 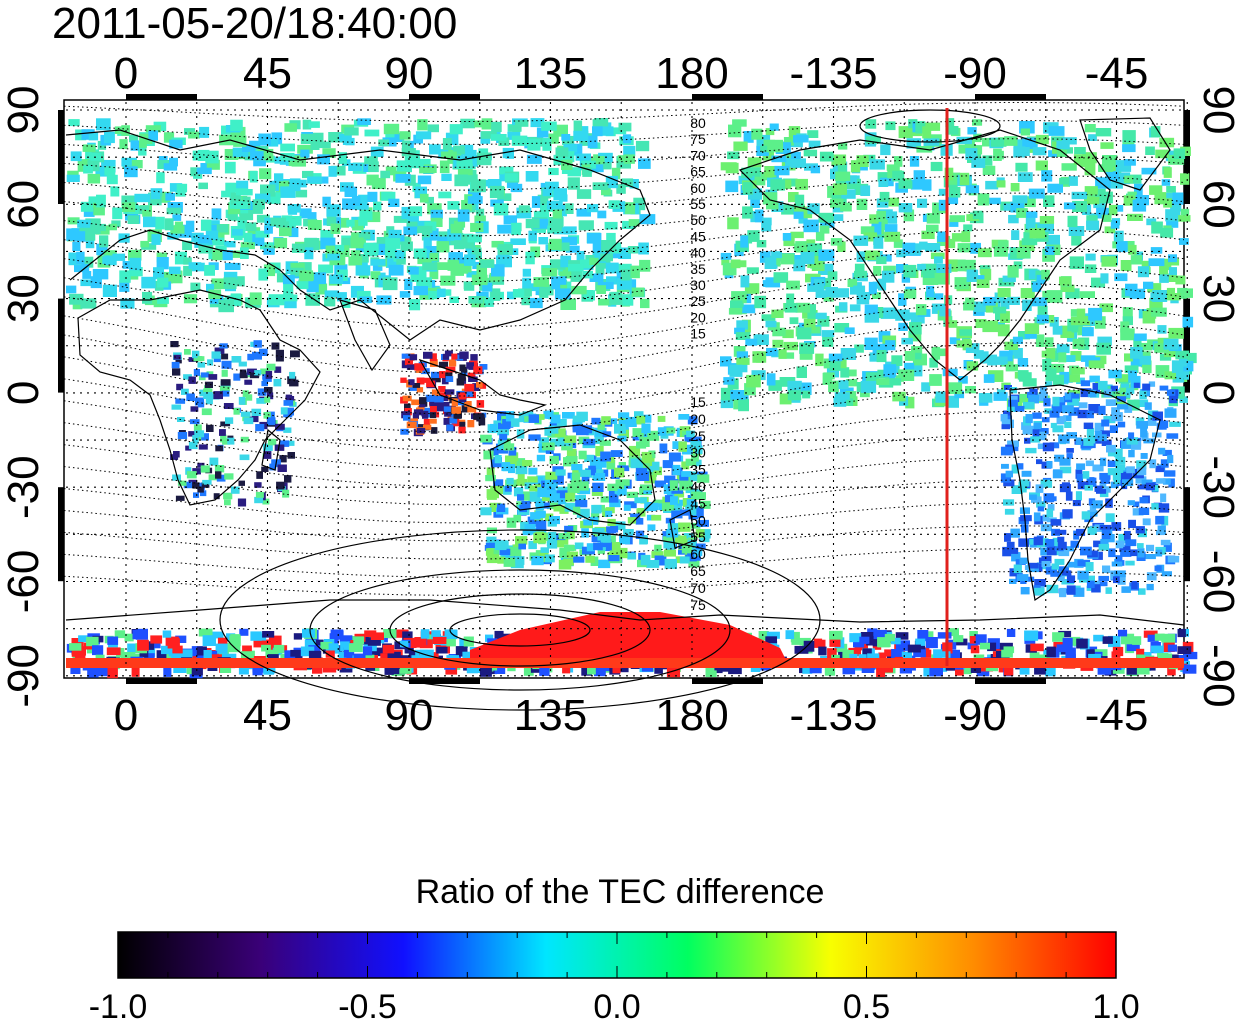 What do you see at coordinates (625, 663) in the screenshot?
I see `data-patch-bottom-band` at bounding box center [625, 663].